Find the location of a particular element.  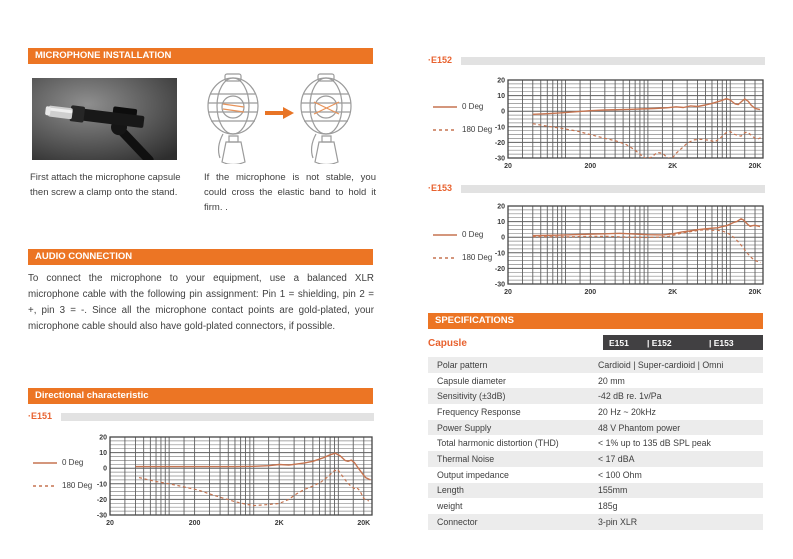

table-row: Thermal Noise < 17 dBA is located at coordinates (595, 459).